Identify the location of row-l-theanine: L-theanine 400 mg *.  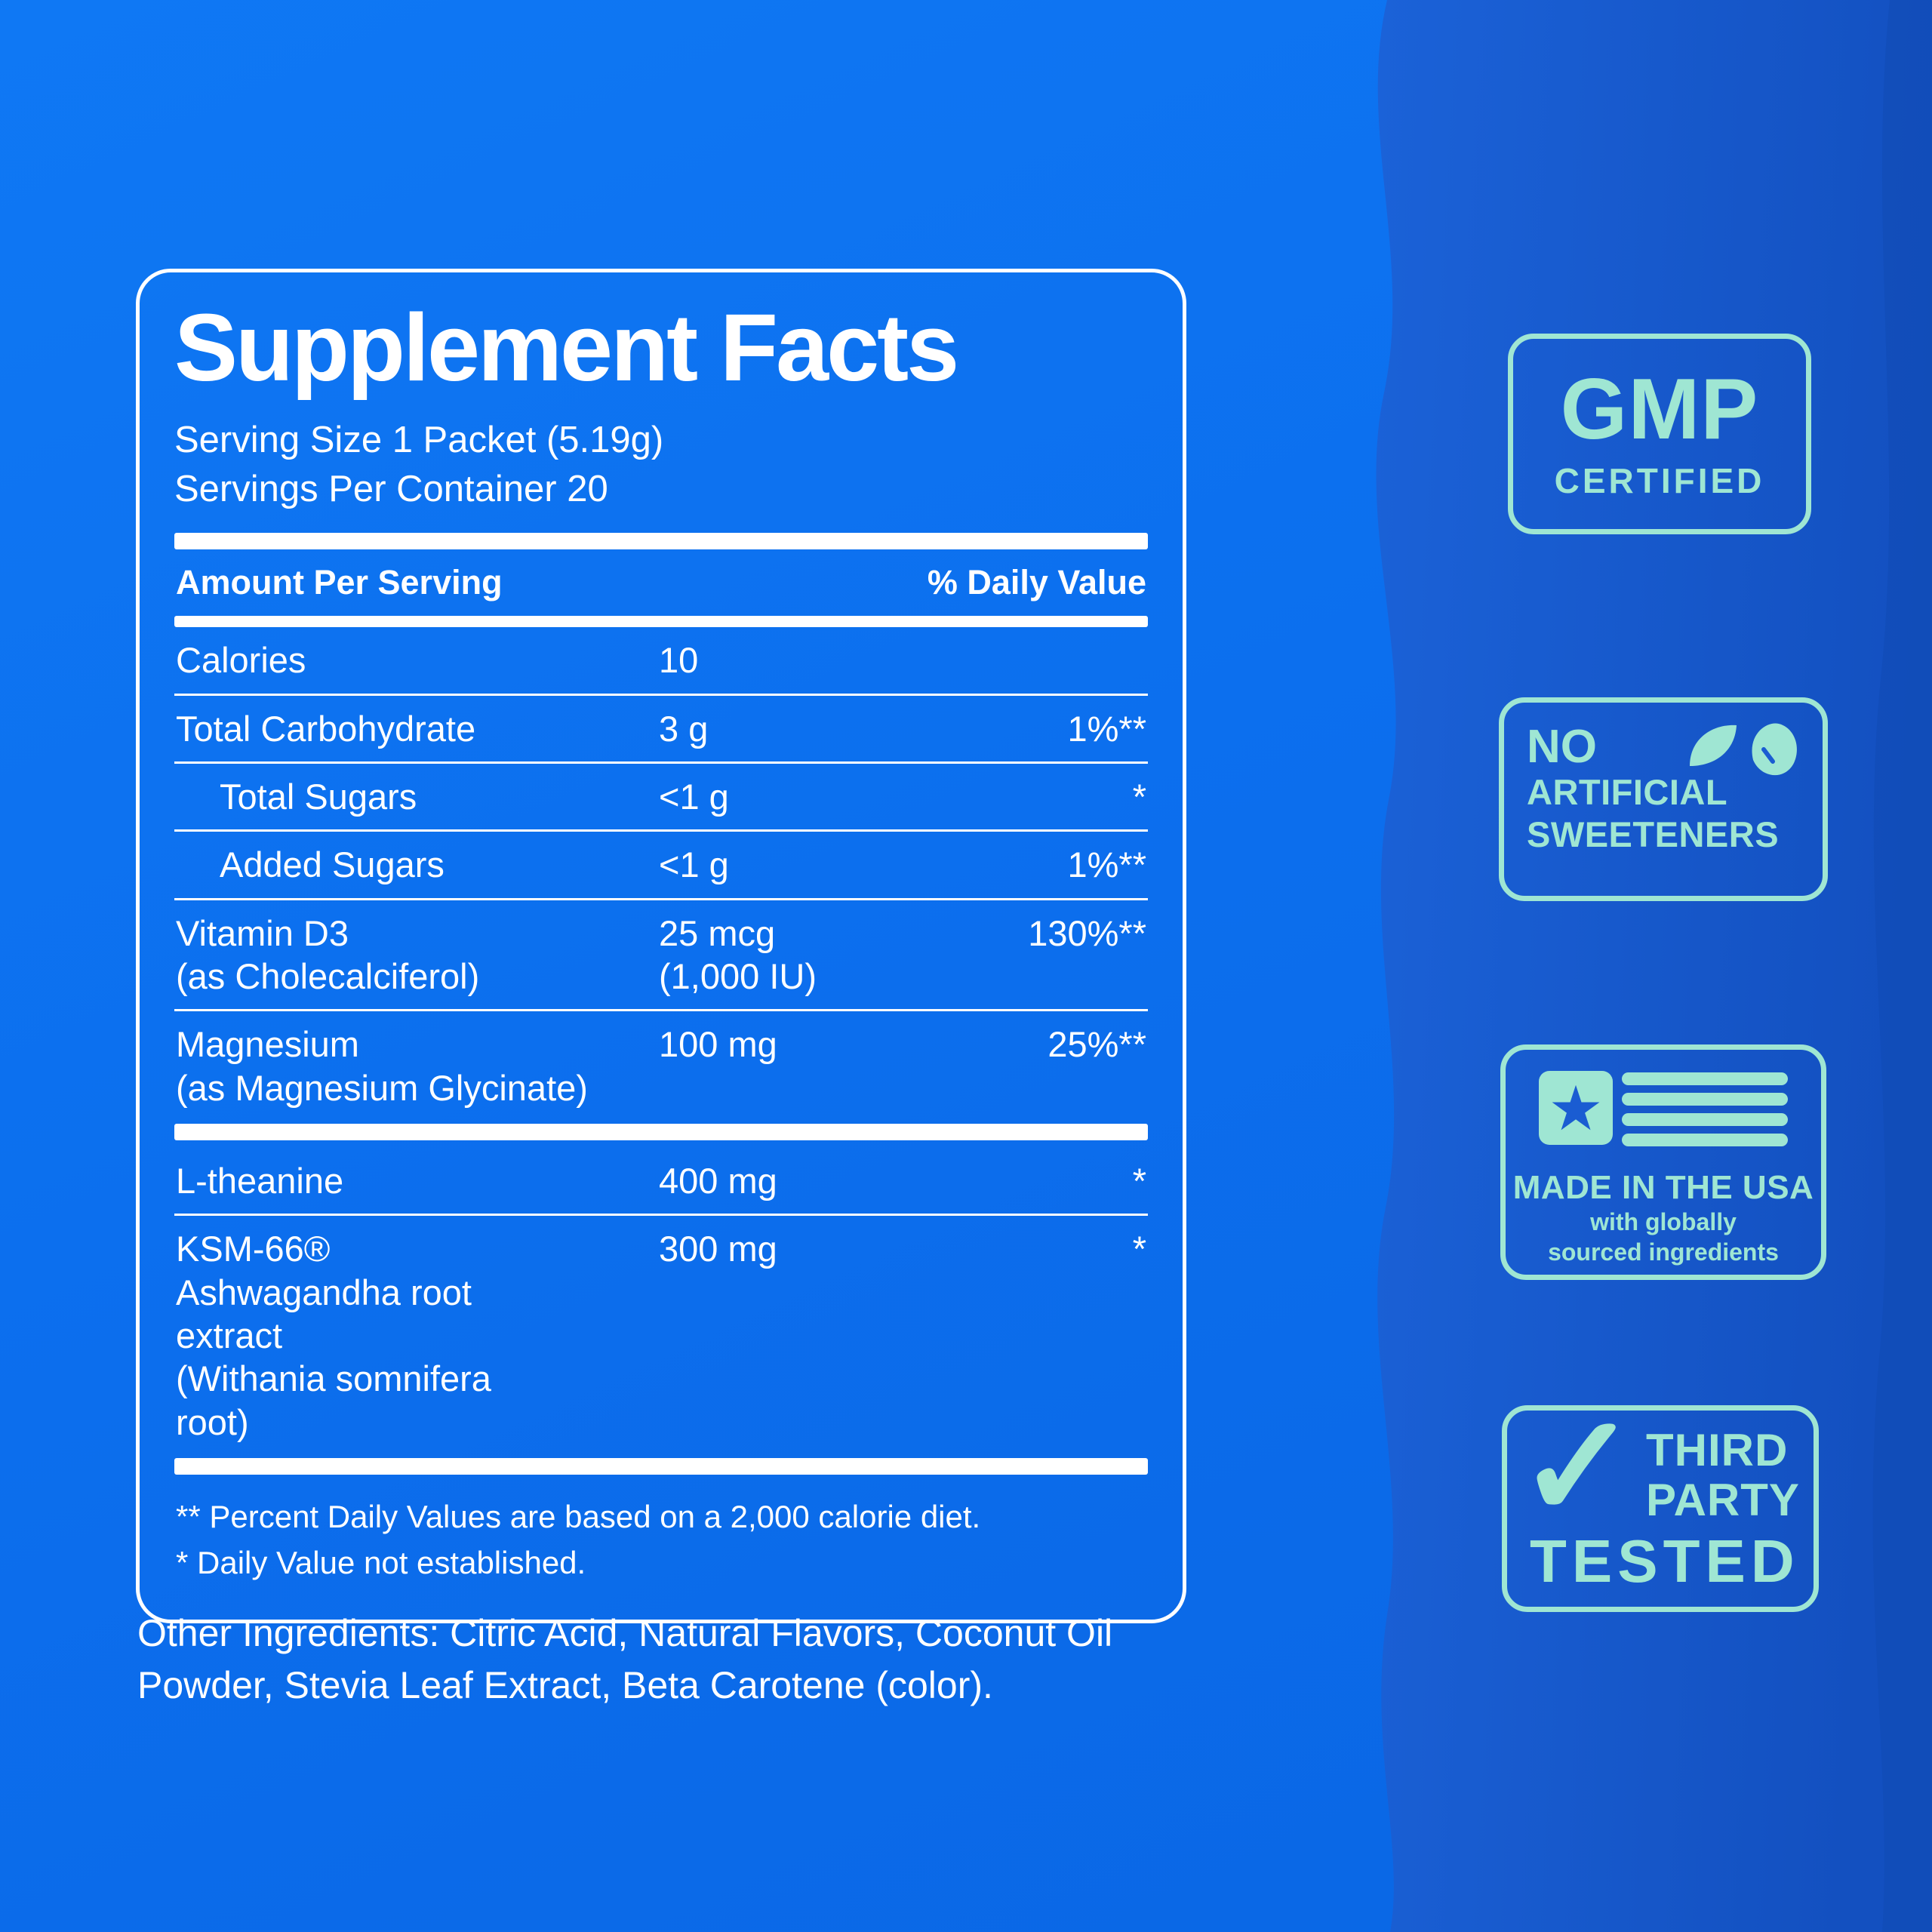
(661, 1182).